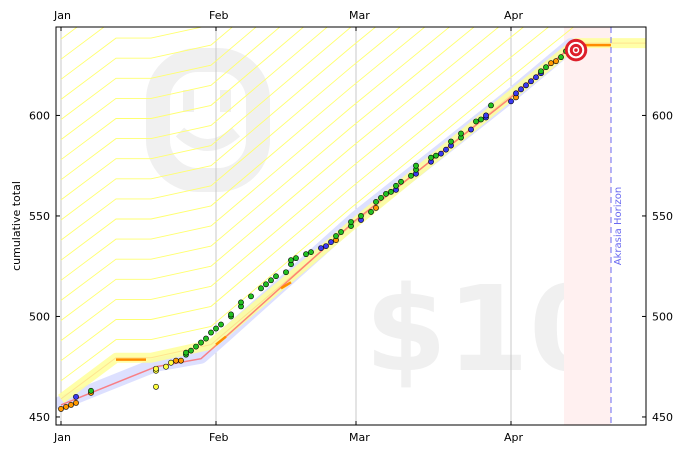 This screenshot has height=453, width=696. What do you see at coordinates (225, 101) in the screenshot?
I see `watermark-eye` at bounding box center [225, 101].